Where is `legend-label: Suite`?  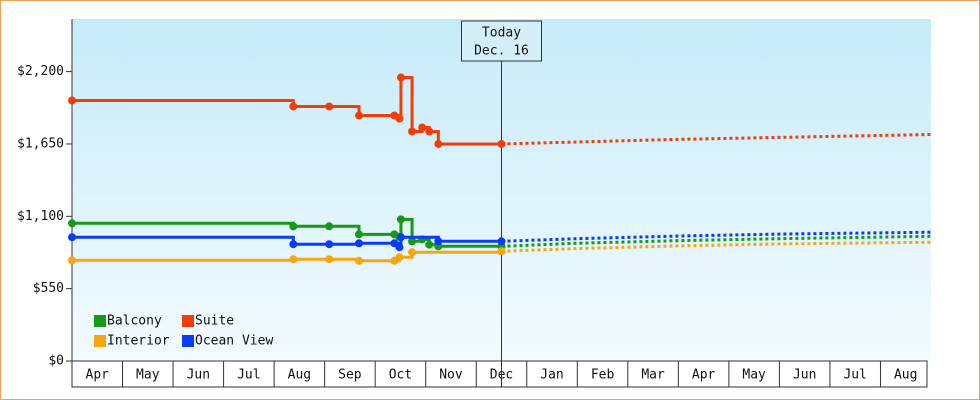 legend-label: Suite is located at coordinates (214, 321).